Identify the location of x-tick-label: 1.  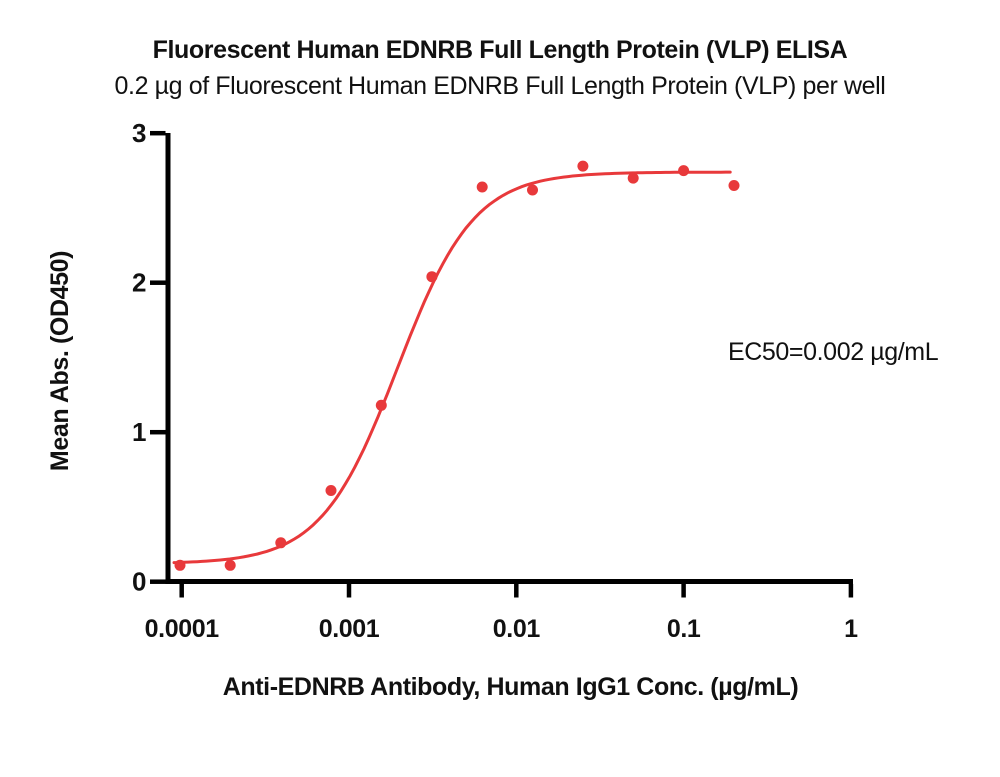
(851, 629).